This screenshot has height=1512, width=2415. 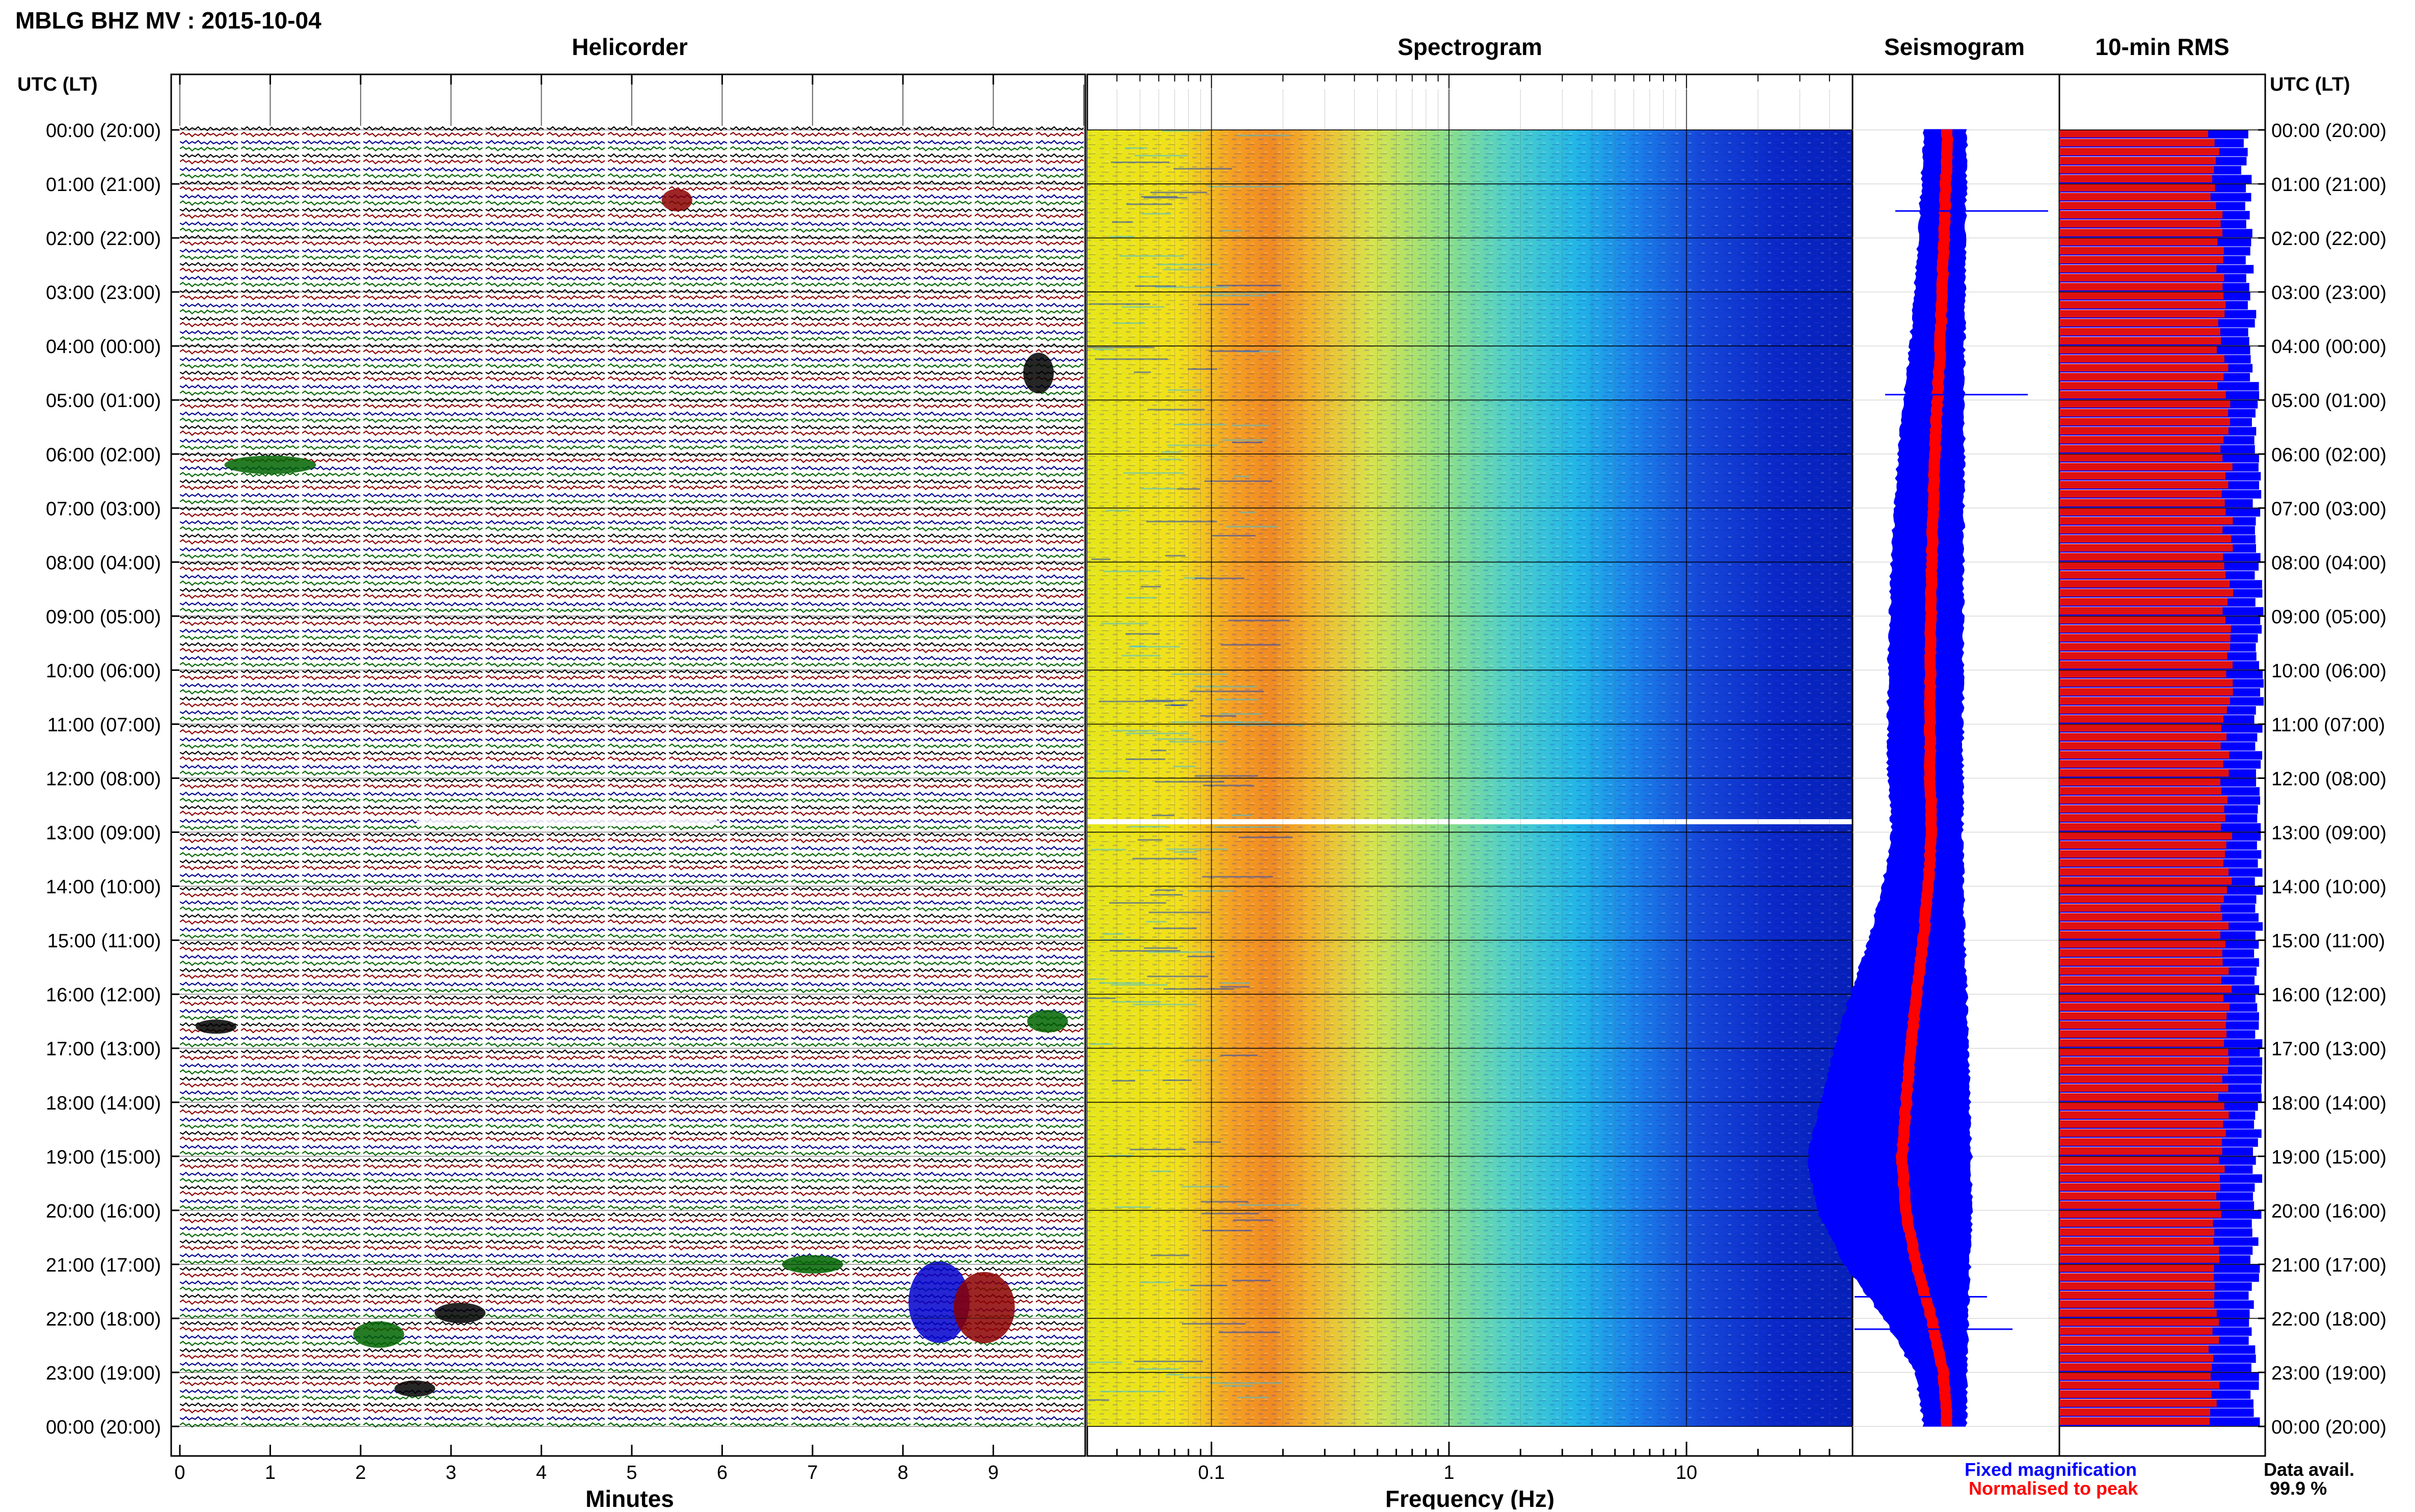 What do you see at coordinates (2051, 1470) in the screenshot?
I see `legend-fixed-magnification: Fixed magnification` at bounding box center [2051, 1470].